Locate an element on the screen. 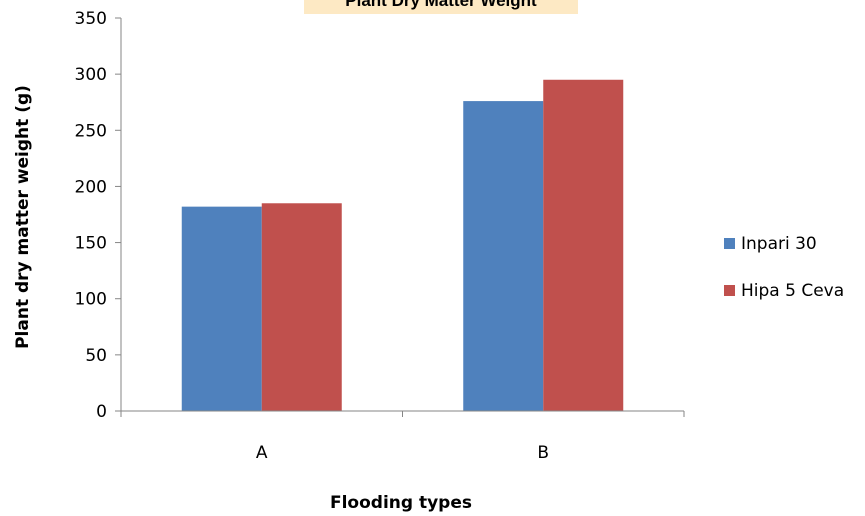 This screenshot has height=516, width=865. y-tick-label: 300 is located at coordinates (91, 75).